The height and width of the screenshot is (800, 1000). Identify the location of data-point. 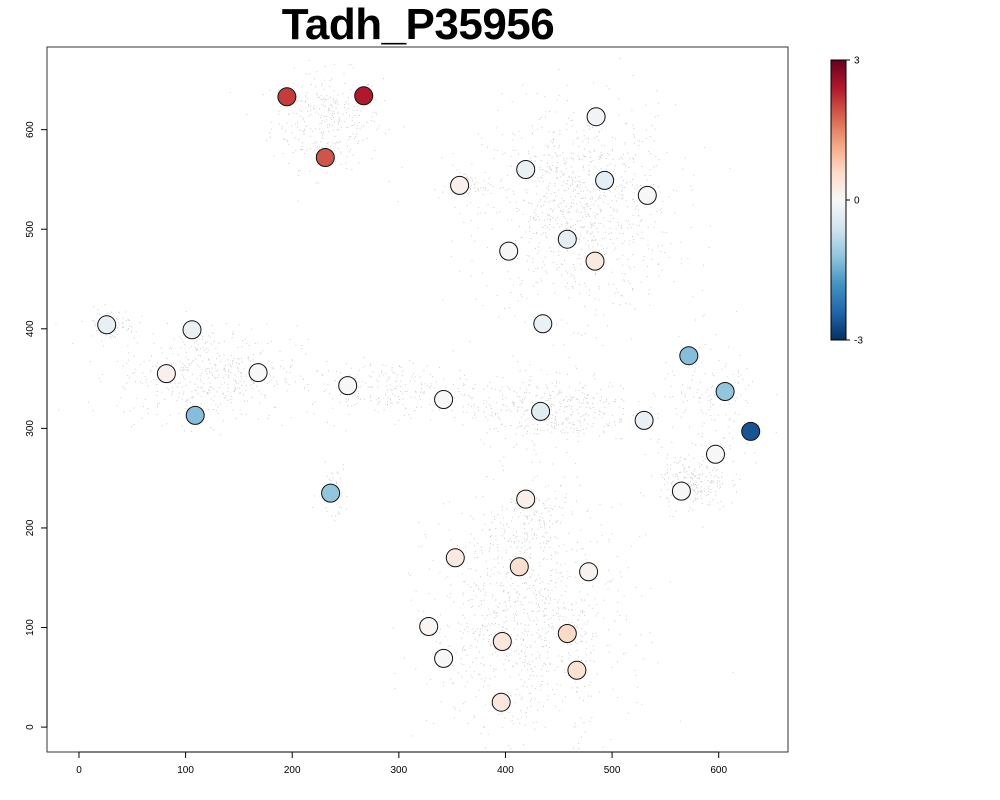
(519, 567).